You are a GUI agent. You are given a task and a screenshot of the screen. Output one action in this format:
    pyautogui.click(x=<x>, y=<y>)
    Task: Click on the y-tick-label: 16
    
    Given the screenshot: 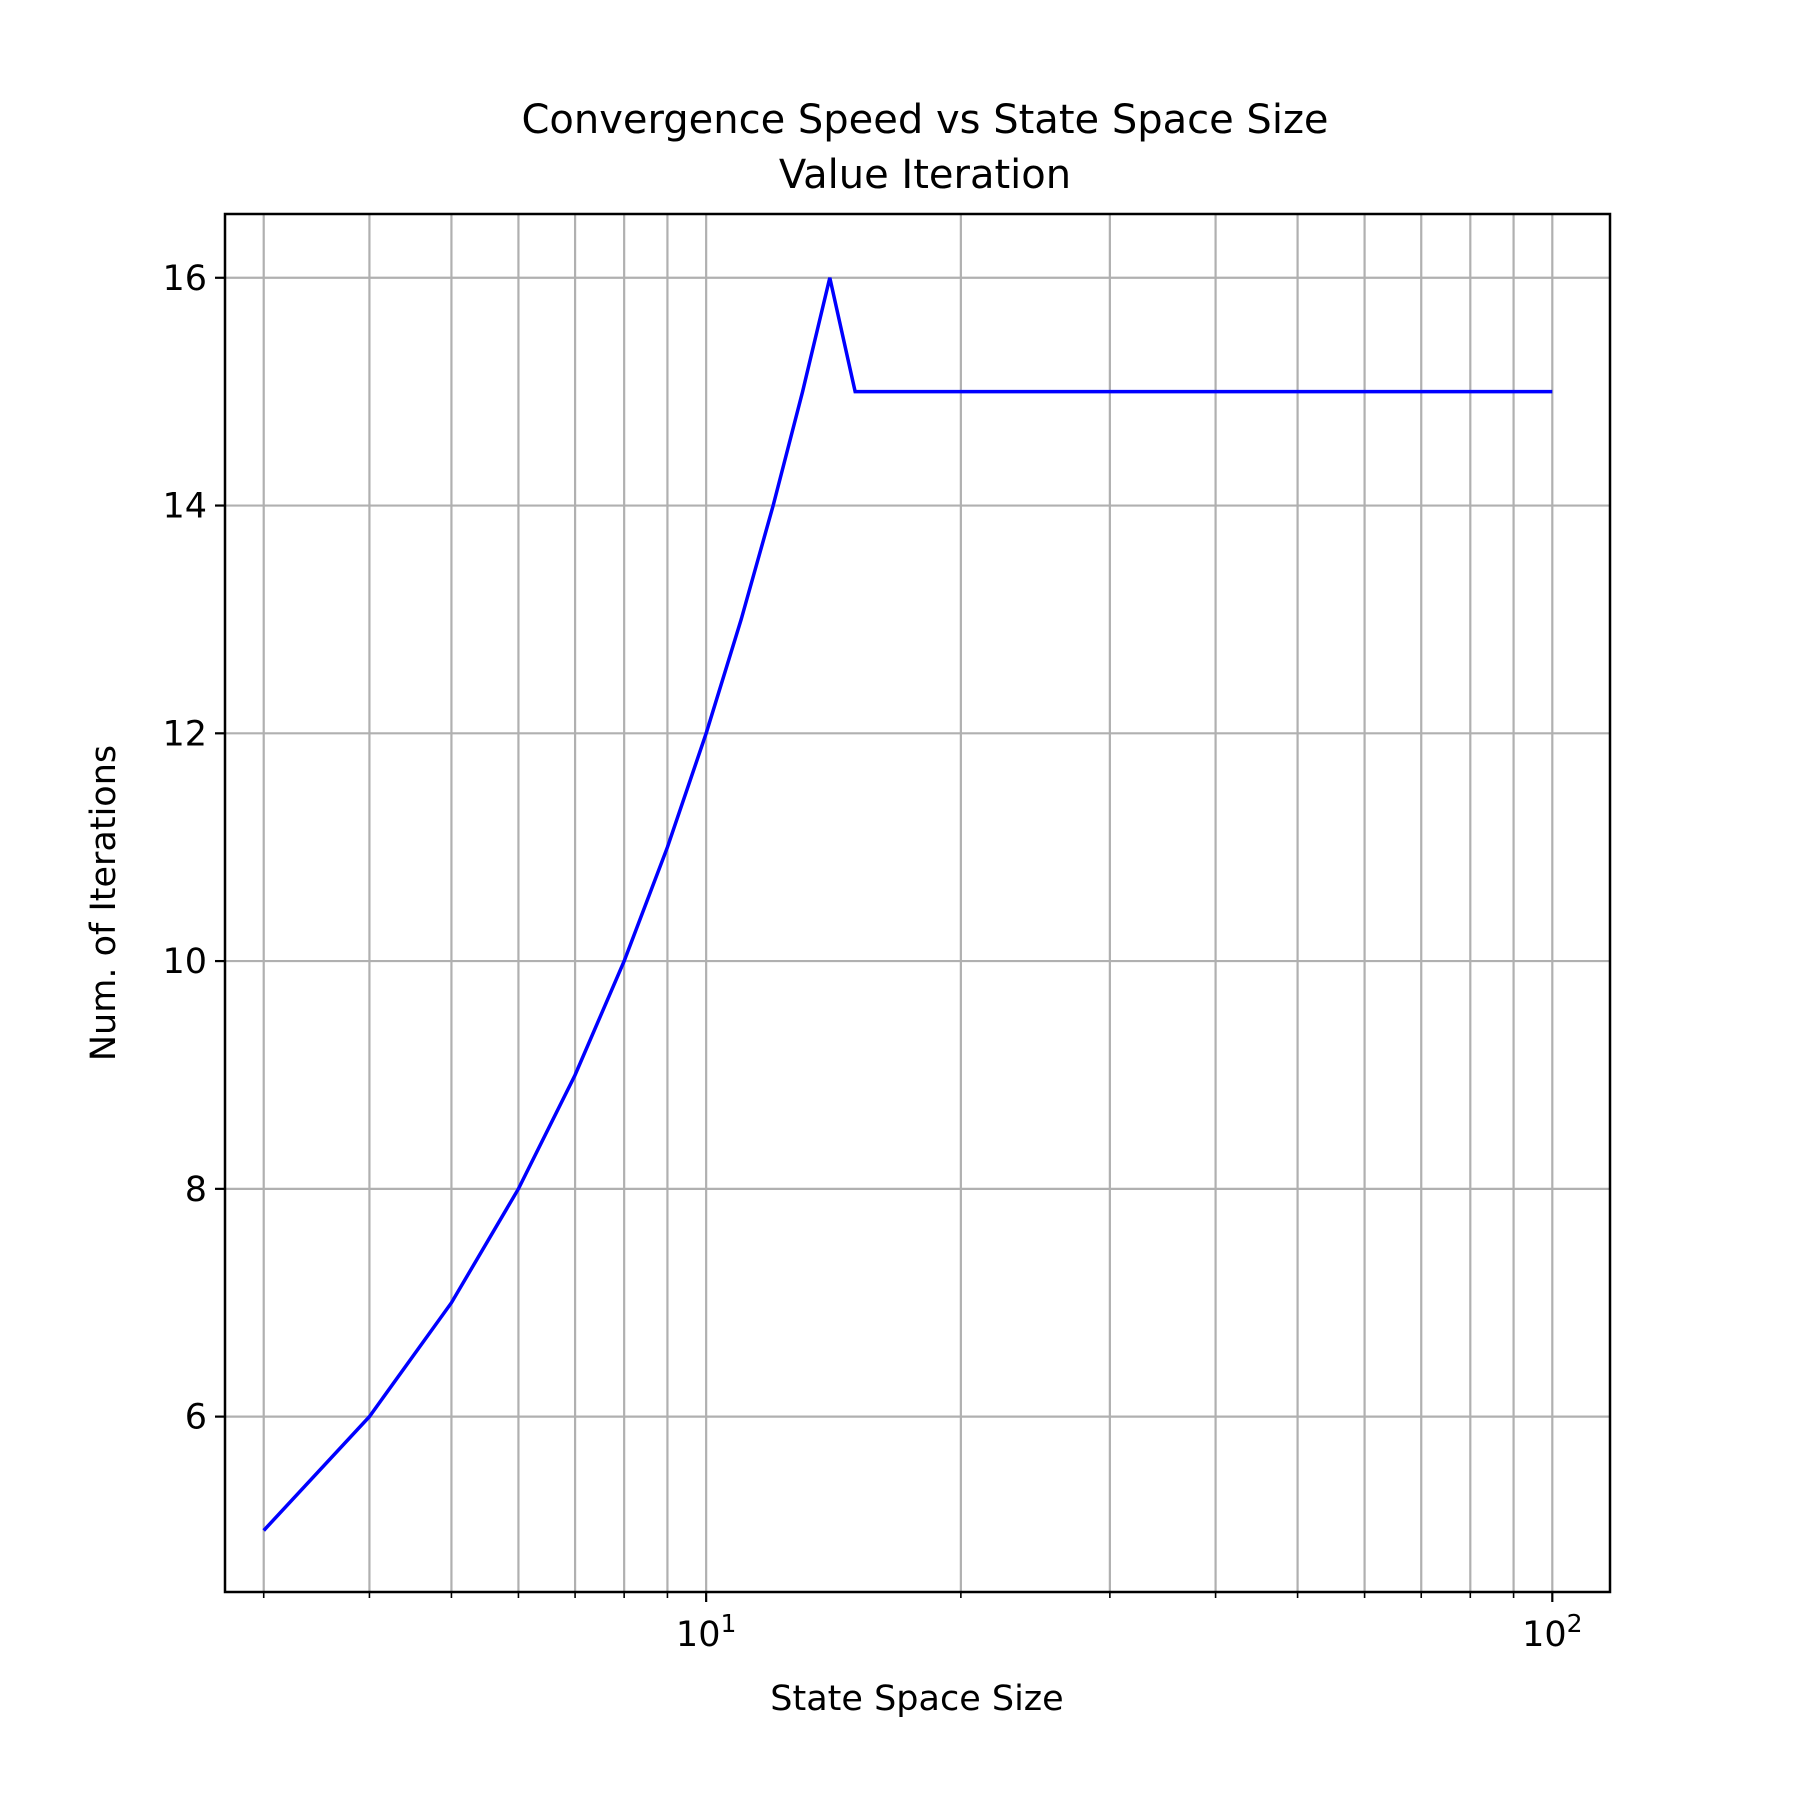 What is the action you would take?
    pyautogui.click(x=184, y=279)
    